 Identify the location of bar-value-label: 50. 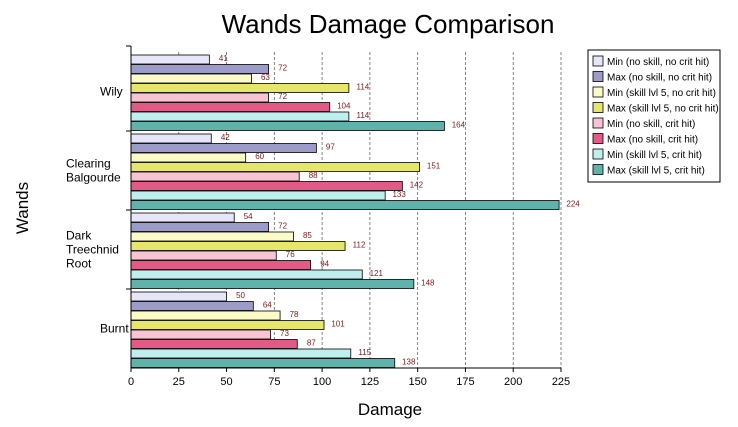
(240, 295).